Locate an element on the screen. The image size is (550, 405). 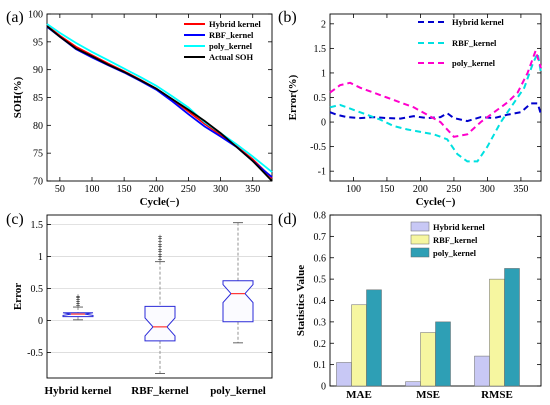
chart-b-y-tick-label: -1 is located at coordinates (322, 172).